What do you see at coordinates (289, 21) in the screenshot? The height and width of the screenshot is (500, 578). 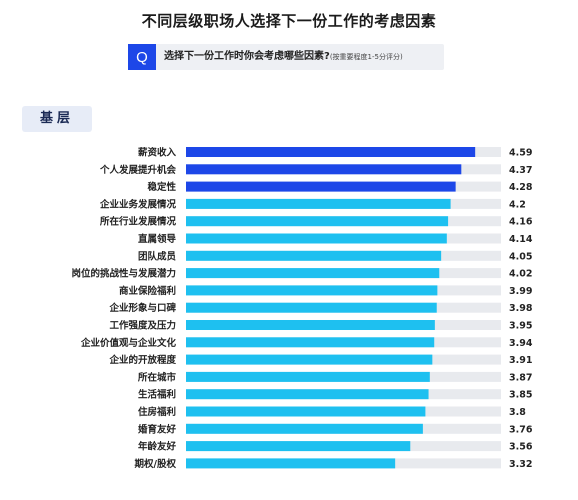 I see `chart-title: 不同层级职场人选择下一份工作的考虑因素` at bounding box center [289, 21].